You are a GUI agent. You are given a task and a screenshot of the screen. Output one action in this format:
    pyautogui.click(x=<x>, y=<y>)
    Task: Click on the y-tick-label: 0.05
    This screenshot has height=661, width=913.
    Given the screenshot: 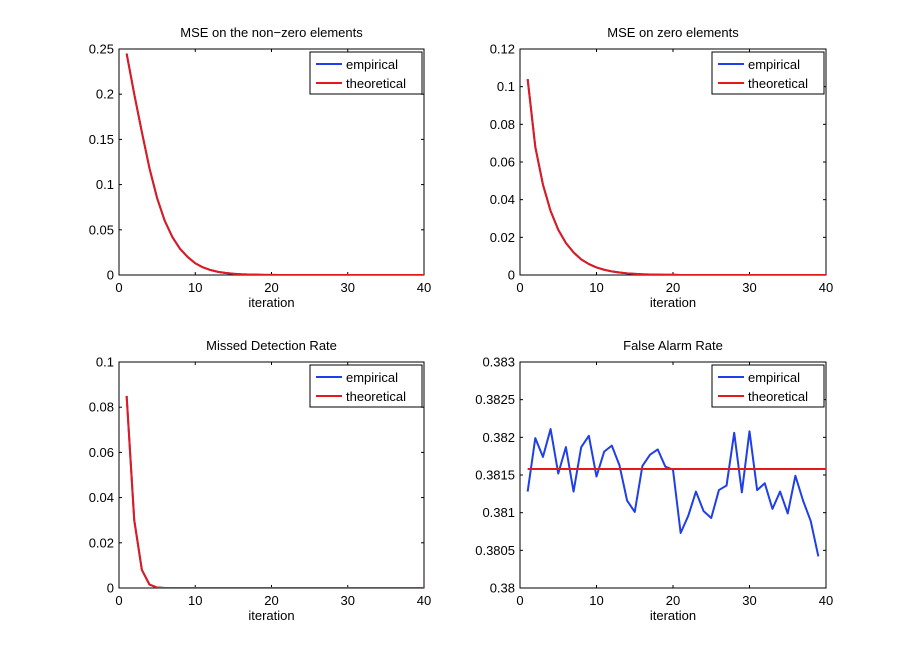 What is the action you would take?
    pyautogui.click(x=101, y=229)
    